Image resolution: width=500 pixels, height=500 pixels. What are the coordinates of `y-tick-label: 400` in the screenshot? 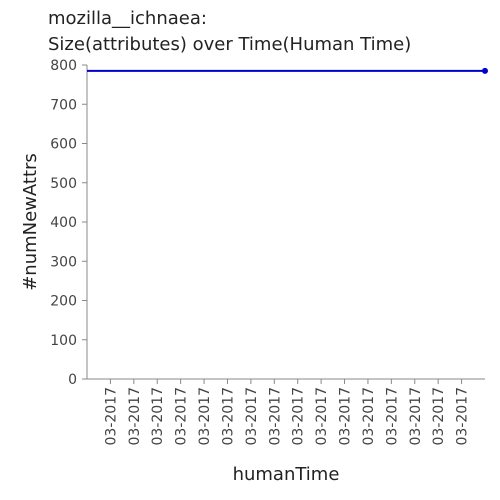 It's located at (63, 223).